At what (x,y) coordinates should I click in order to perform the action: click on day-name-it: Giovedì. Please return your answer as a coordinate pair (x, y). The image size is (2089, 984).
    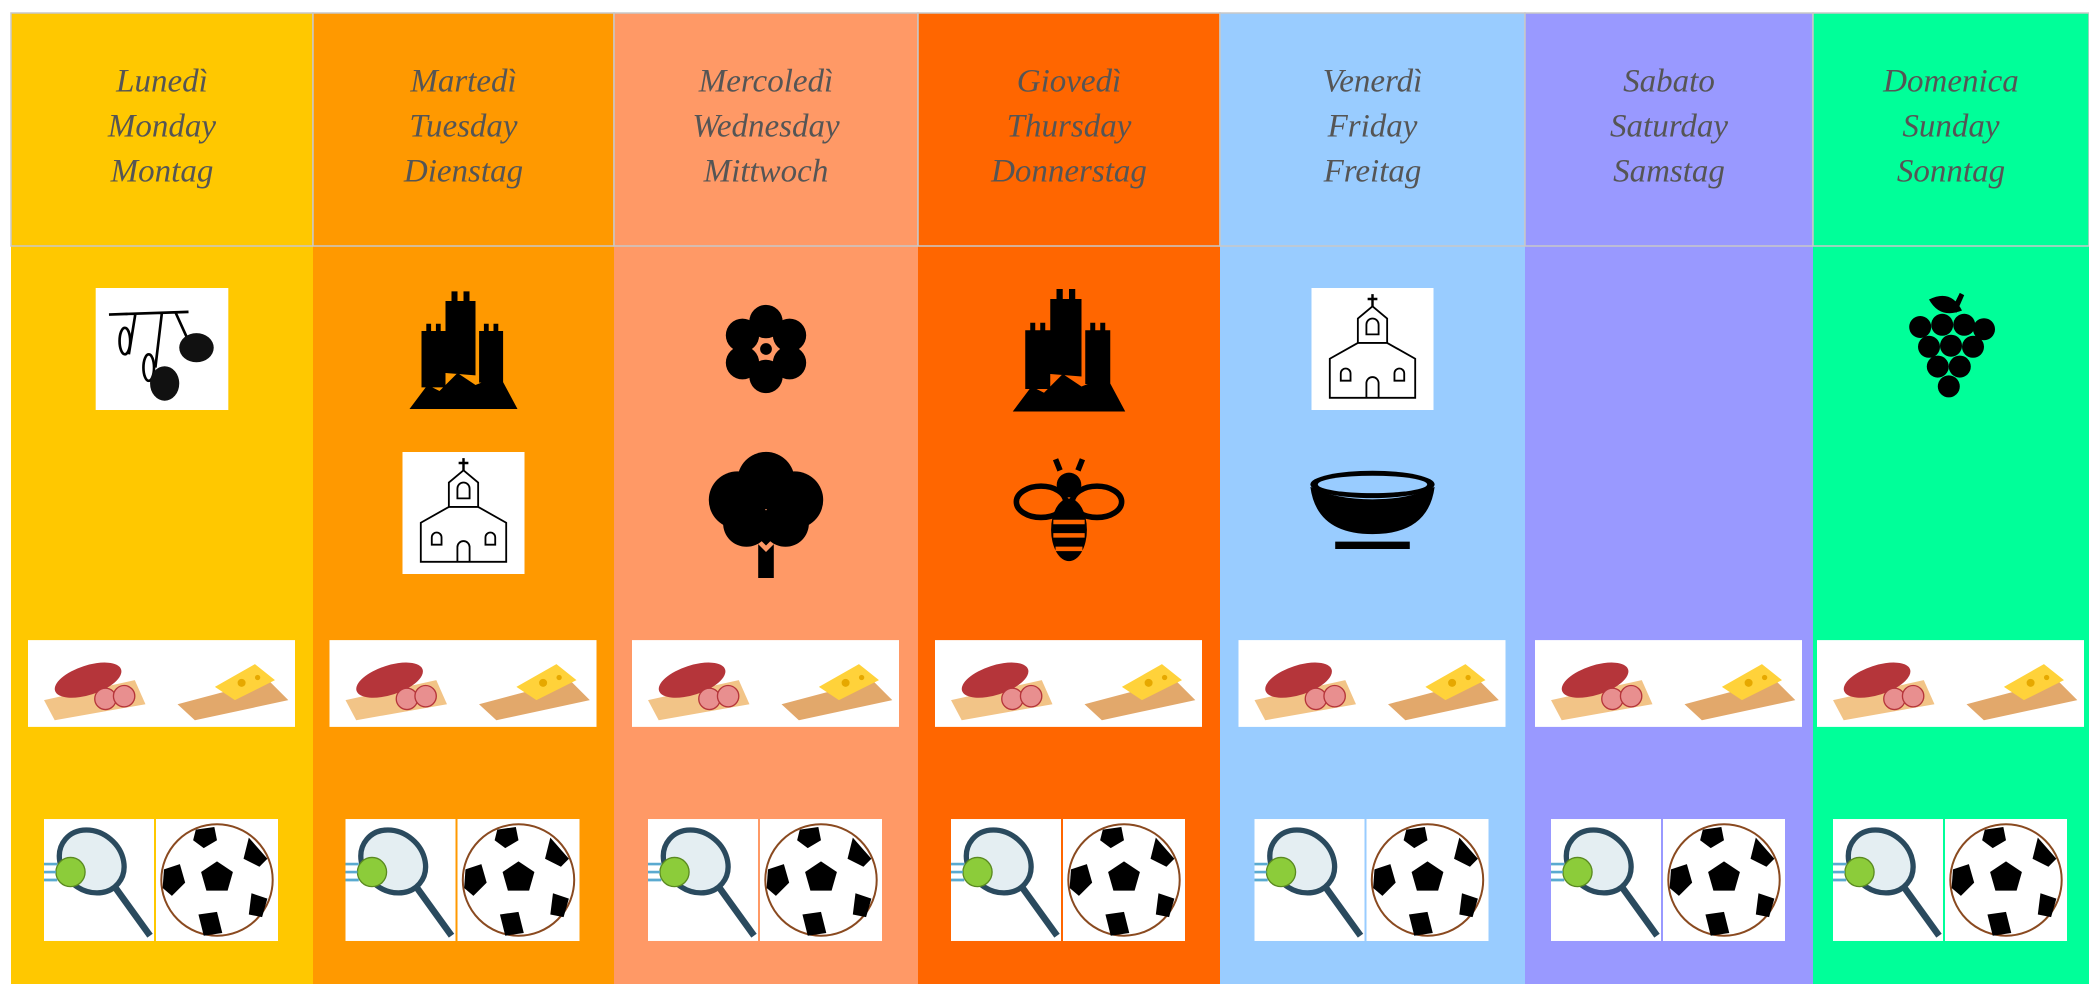
    Looking at the image, I should click on (1069, 82).